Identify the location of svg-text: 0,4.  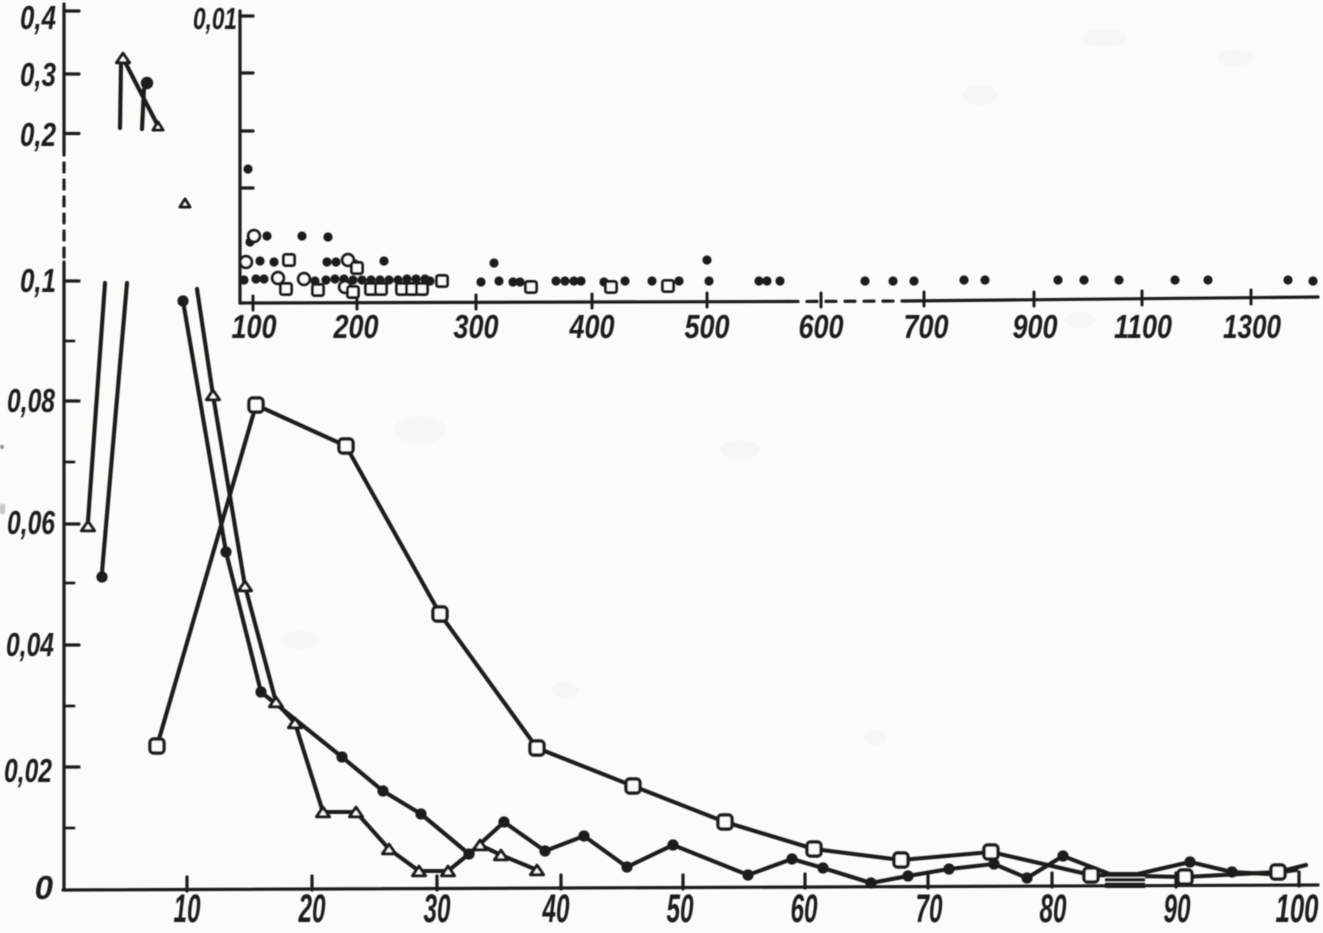
(38, 18).